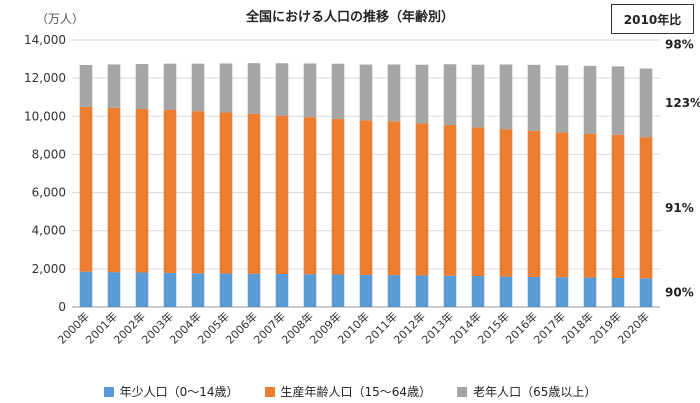 This screenshot has width=700, height=403. Describe the element at coordinates (49, 269) in the screenshot. I see `y-tick-label: 2,000` at that location.